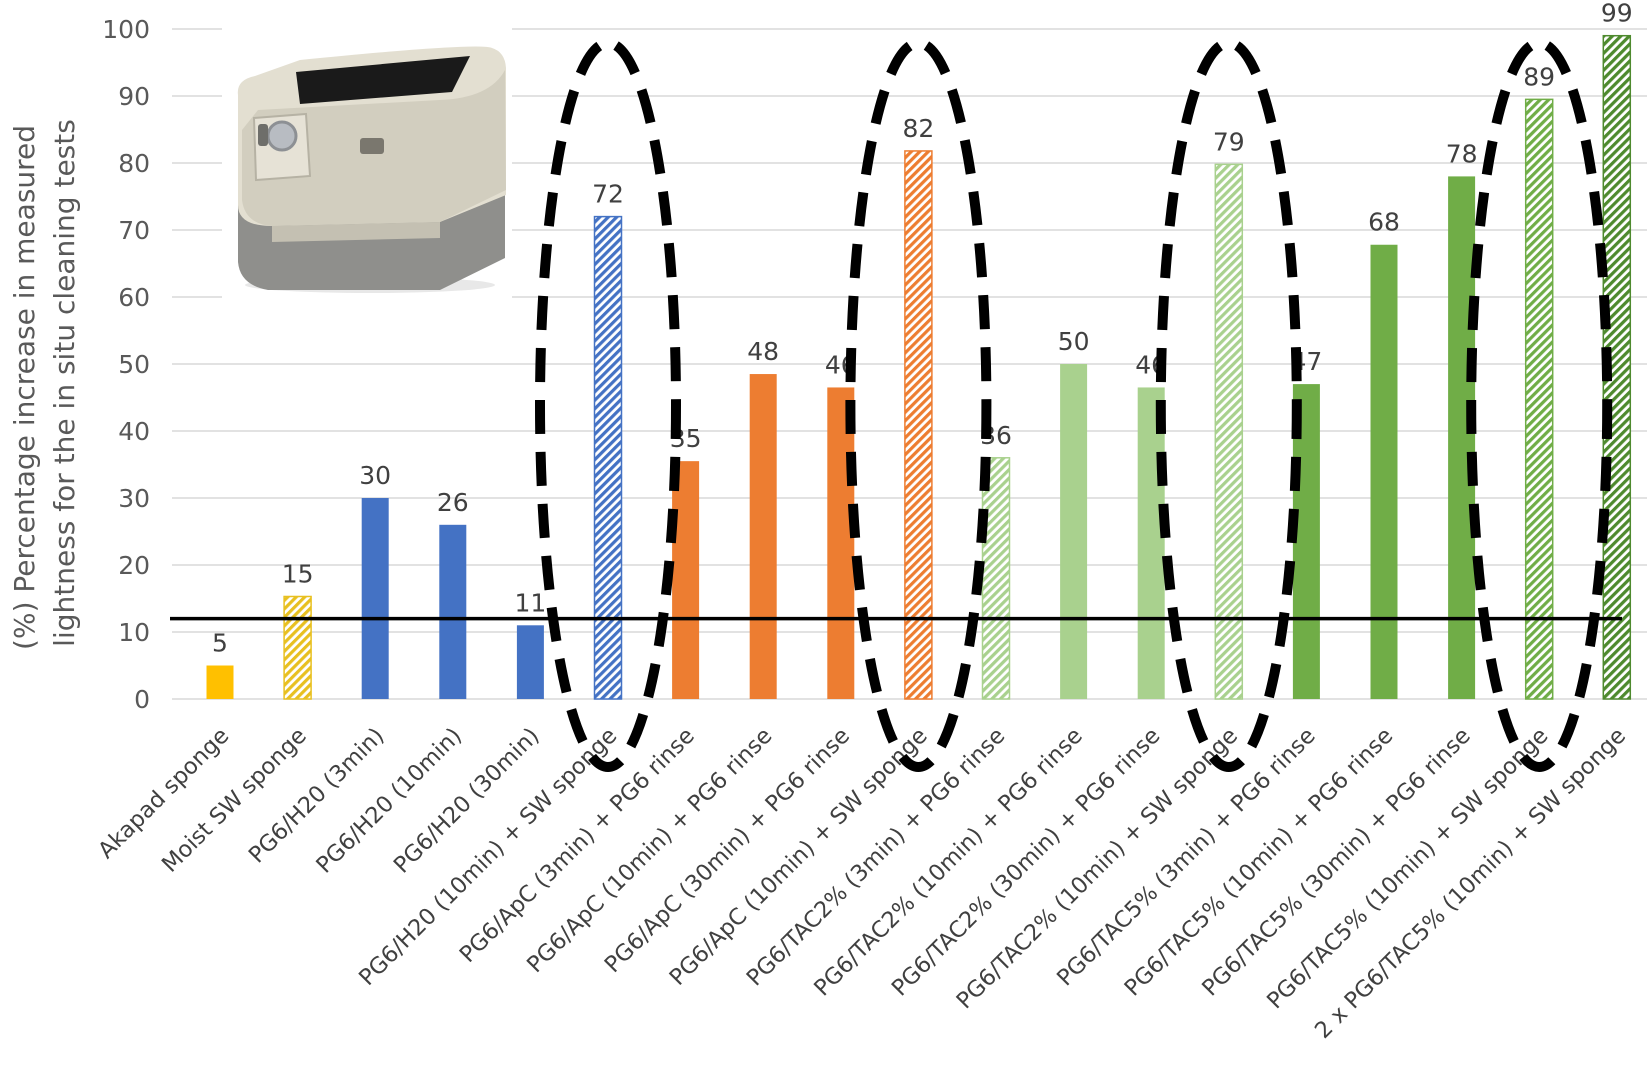 The height and width of the screenshot is (1088, 1647). What do you see at coordinates (64, 383) in the screenshot?
I see `y-axis-title-line-2: lightness for the in situ cleaning tests` at bounding box center [64, 383].